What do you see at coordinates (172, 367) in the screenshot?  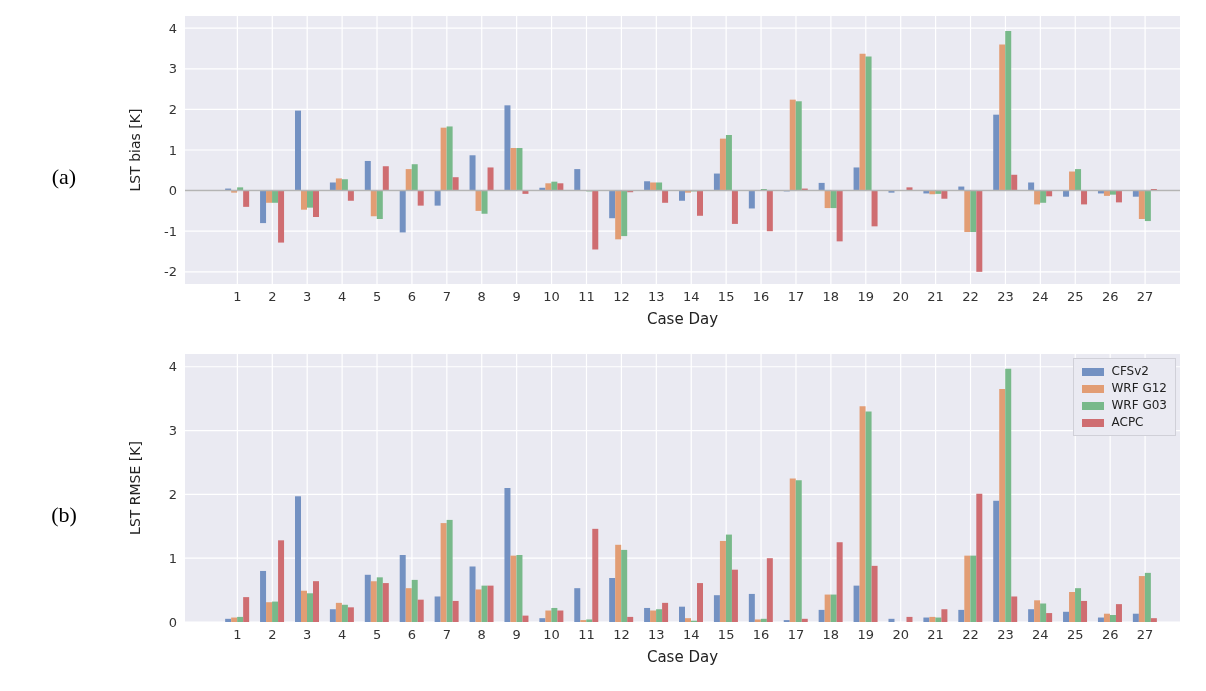 I see `y-tick-label: 4` at bounding box center [172, 367].